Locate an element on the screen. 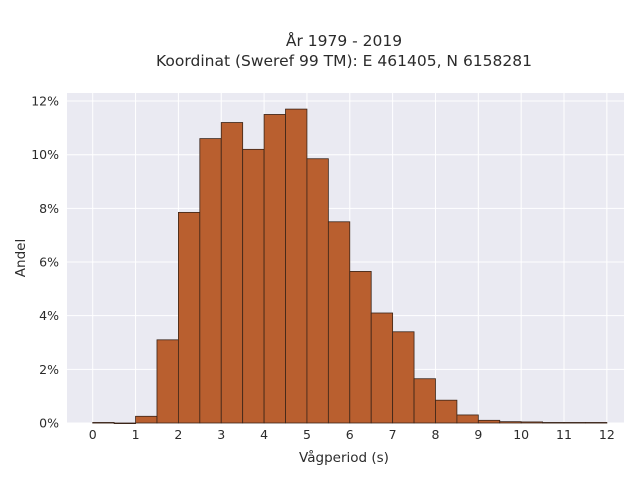  y-tick-label: 12% is located at coordinates (45, 101).